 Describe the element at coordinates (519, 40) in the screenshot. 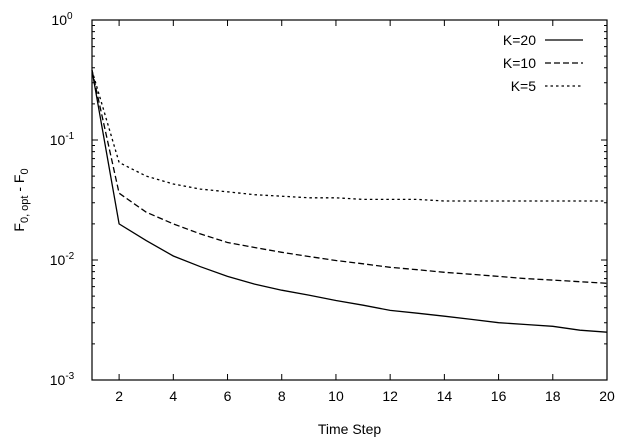

I see `legend-label: K=20` at that location.